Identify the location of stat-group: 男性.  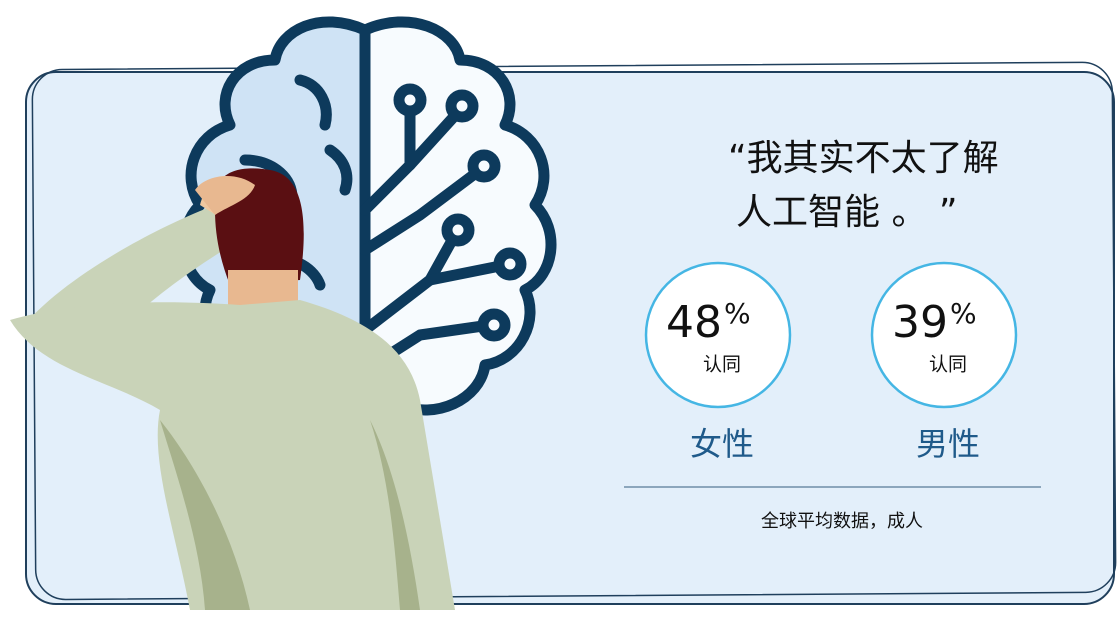
(948, 444).